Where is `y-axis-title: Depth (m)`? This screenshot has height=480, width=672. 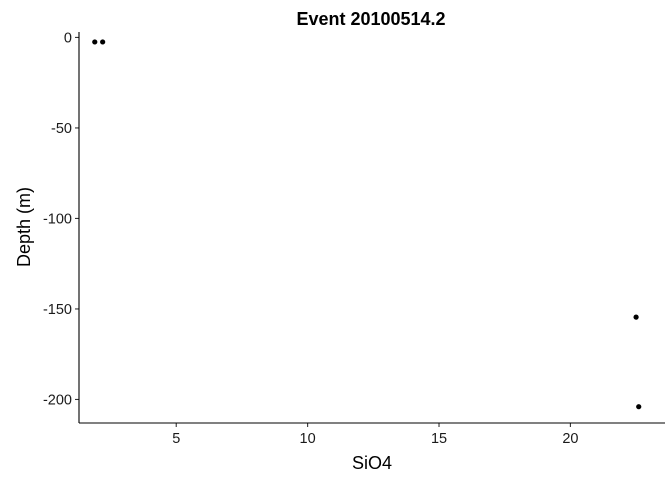
y-axis-title: Depth (m) is located at coordinates (24, 227).